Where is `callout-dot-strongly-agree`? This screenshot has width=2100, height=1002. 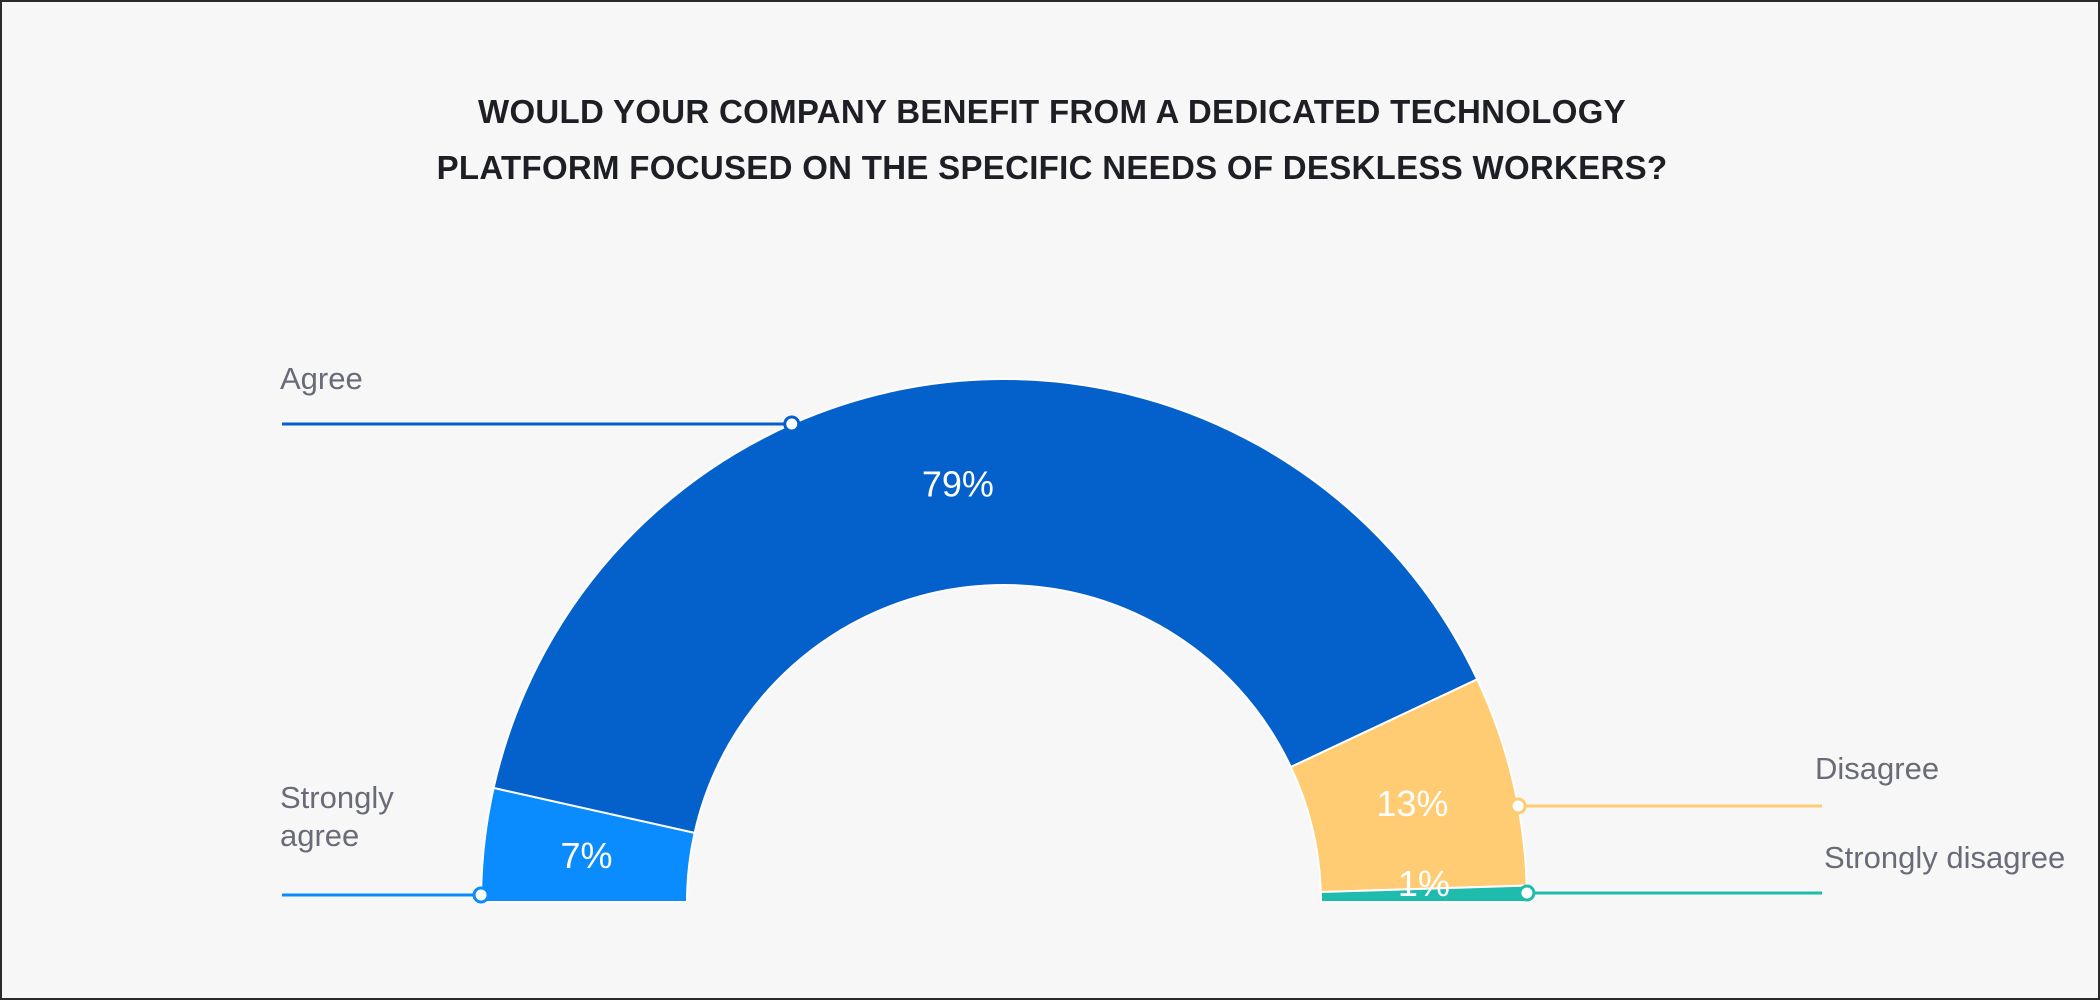
callout-dot-strongly-agree is located at coordinates (481, 895).